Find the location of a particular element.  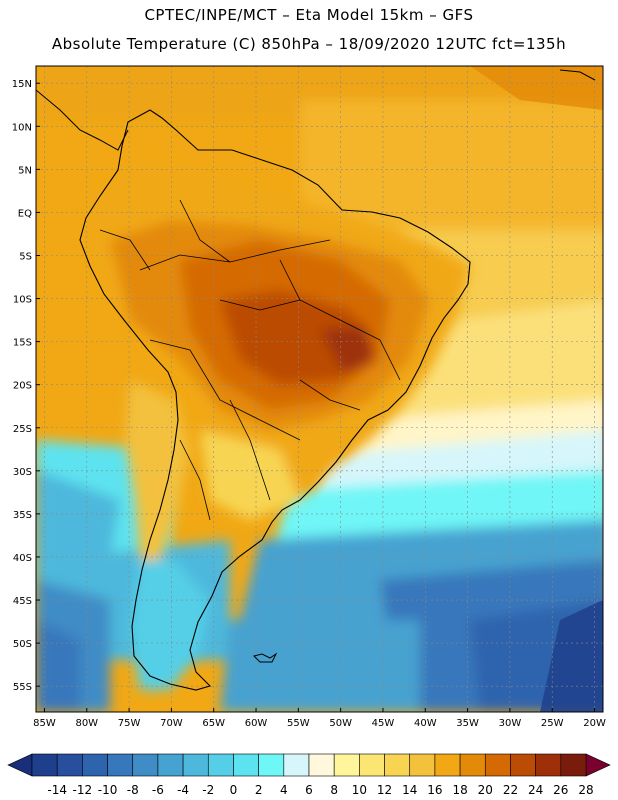

colorbar-label: 4 is located at coordinates (284, 790).